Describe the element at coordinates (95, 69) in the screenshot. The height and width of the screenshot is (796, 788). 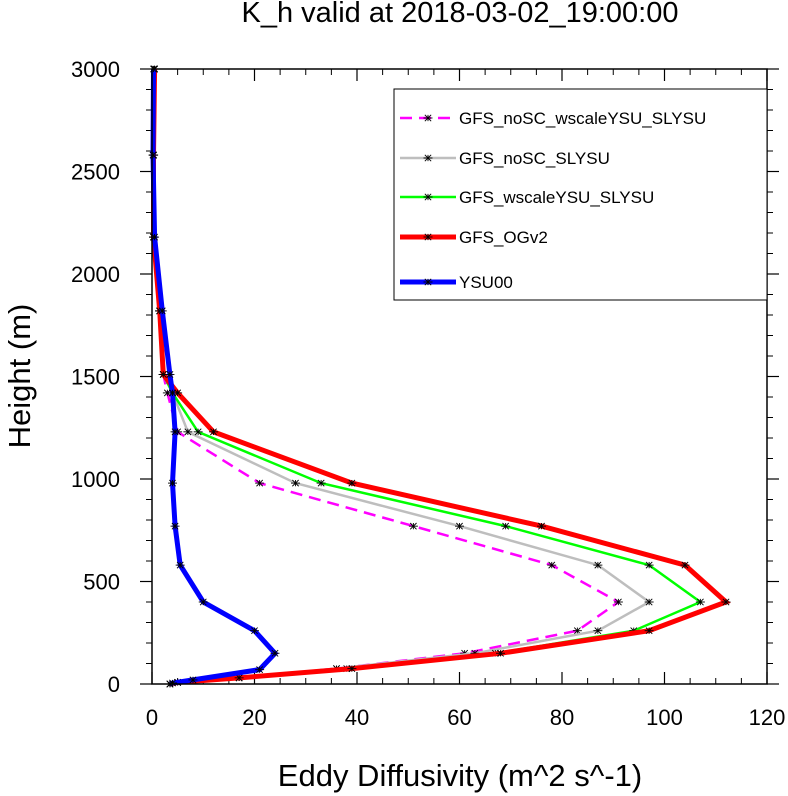
I see `y-tick-label: 3000` at that location.